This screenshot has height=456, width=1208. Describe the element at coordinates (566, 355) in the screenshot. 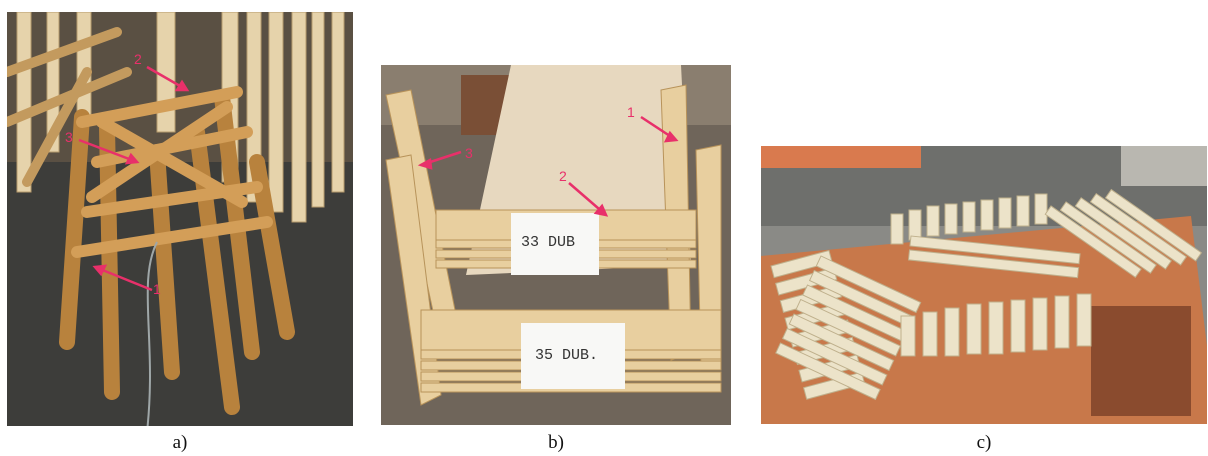

I see `paper-label-text: 35 DUB.` at that location.